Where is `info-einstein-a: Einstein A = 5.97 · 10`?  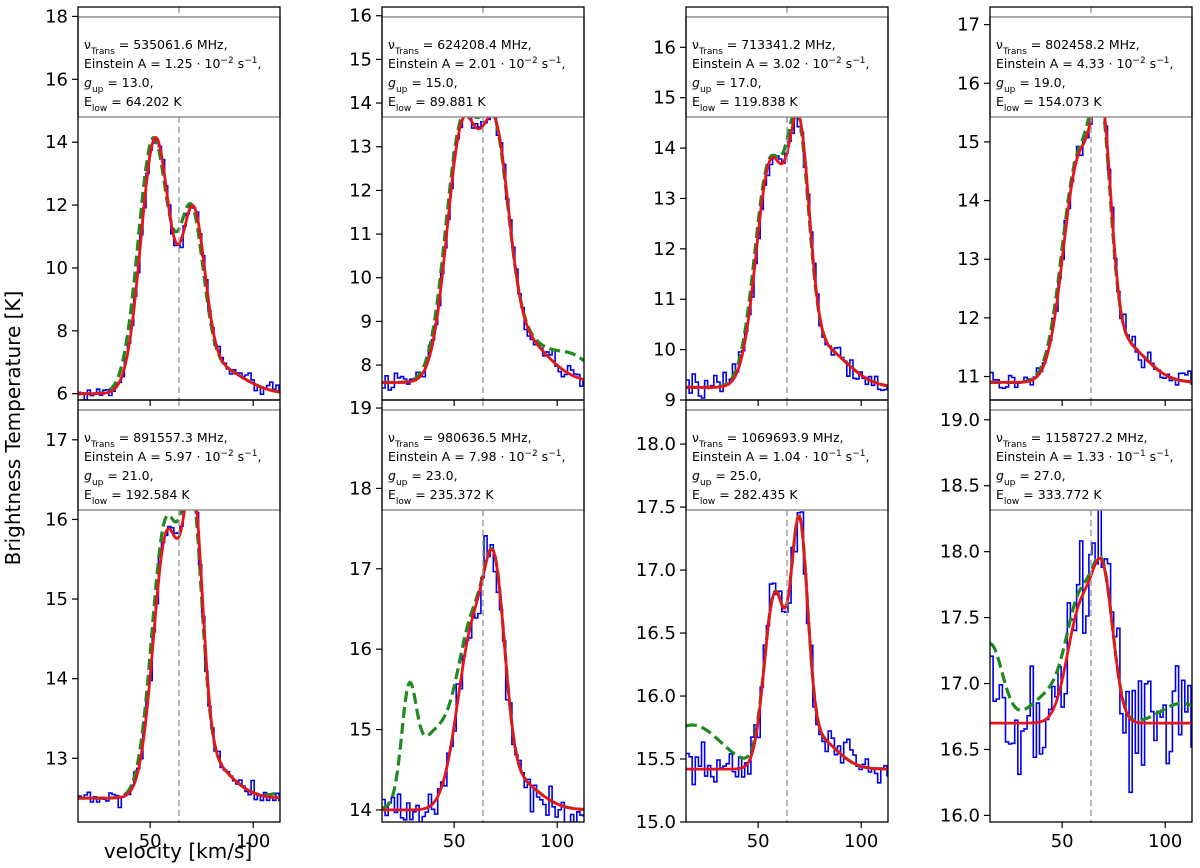
info-einstein-a: Einstein A = 5.97 · 10 is located at coordinates (152, 456).